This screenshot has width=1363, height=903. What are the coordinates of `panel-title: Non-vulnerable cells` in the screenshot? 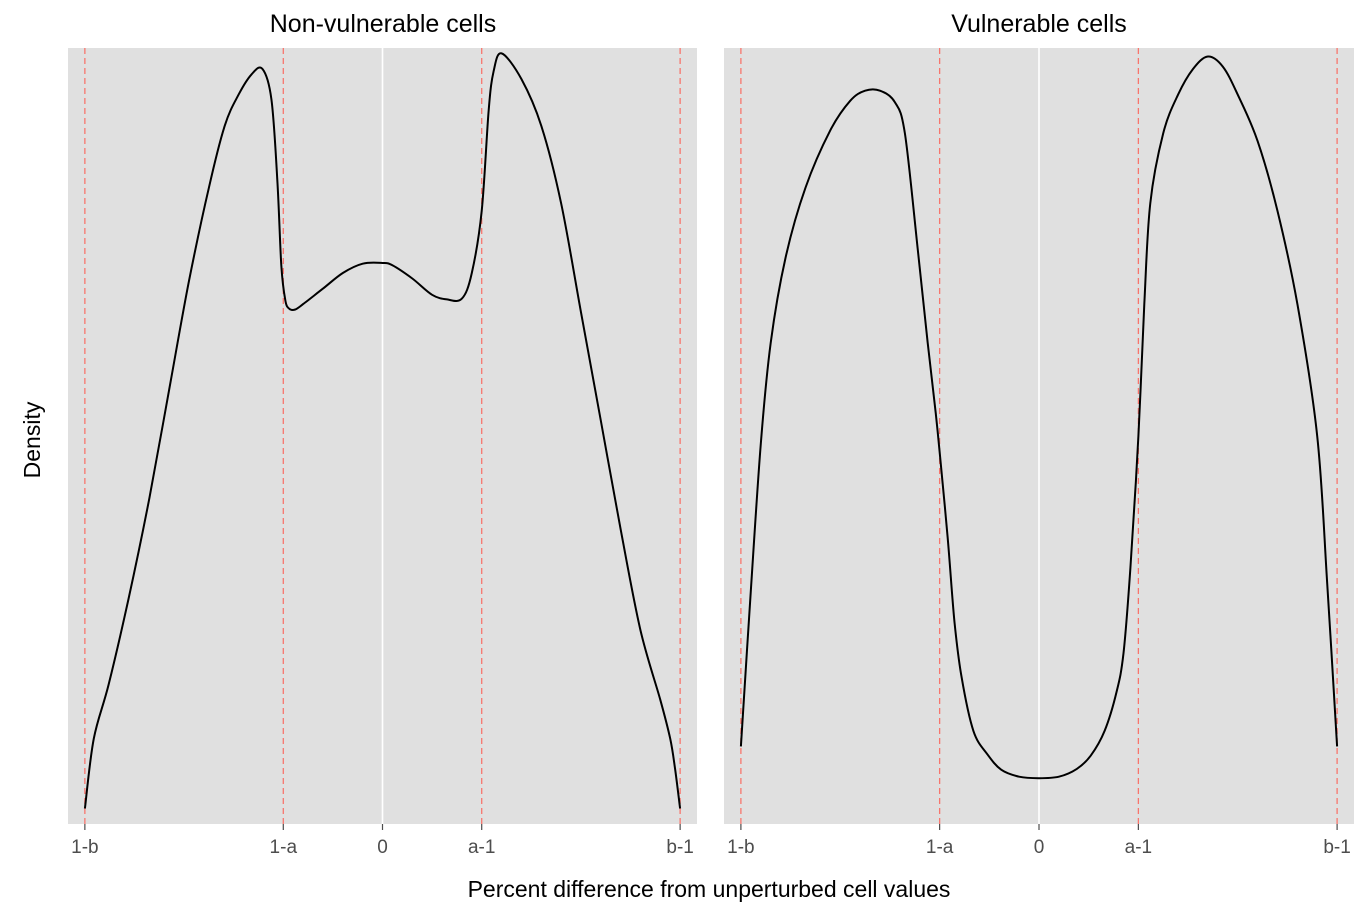 It's located at (383, 24).